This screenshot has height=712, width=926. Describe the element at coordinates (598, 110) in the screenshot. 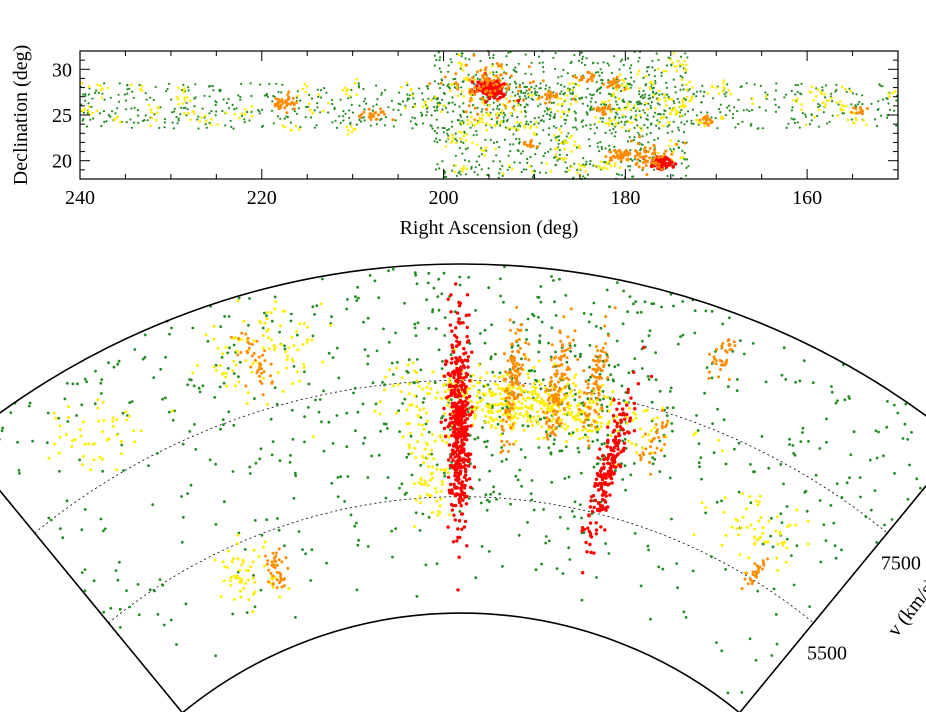

I see `sky-point-g7` at that location.